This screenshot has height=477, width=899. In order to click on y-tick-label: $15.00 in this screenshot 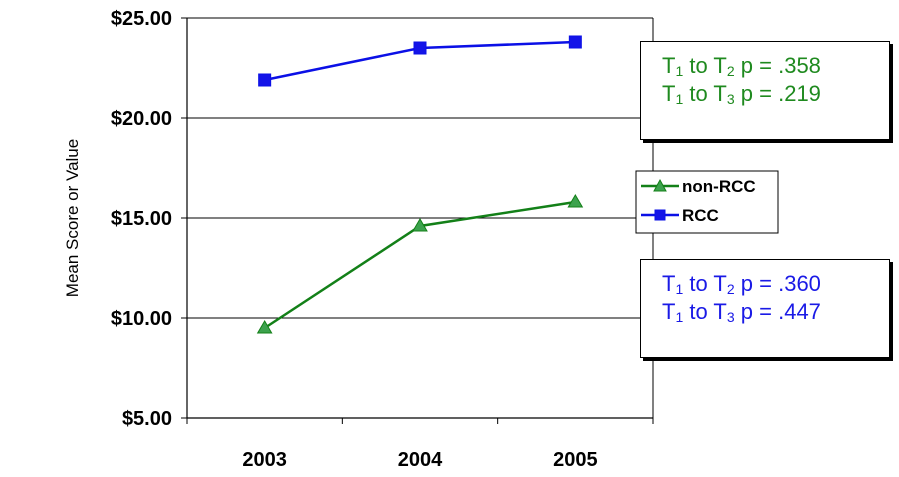, I will do `click(141, 219)`.